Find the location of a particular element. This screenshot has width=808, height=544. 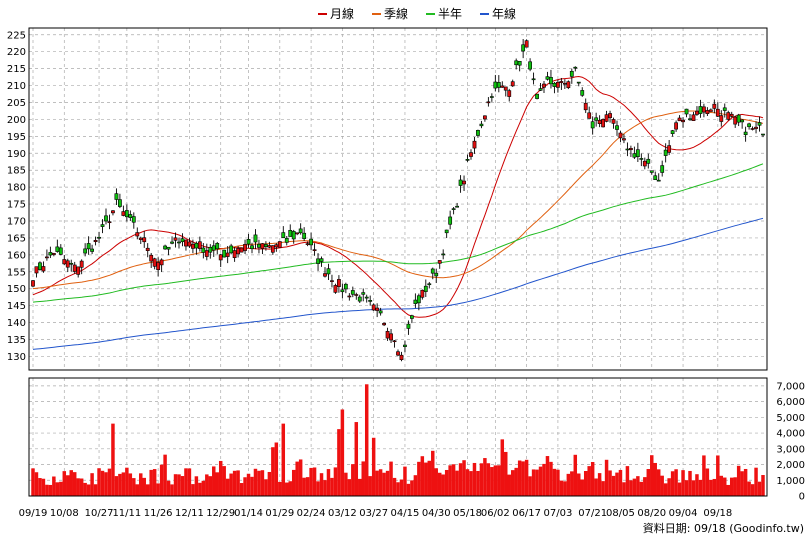

x-tick-label: 11/11 is located at coordinates (126, 513).